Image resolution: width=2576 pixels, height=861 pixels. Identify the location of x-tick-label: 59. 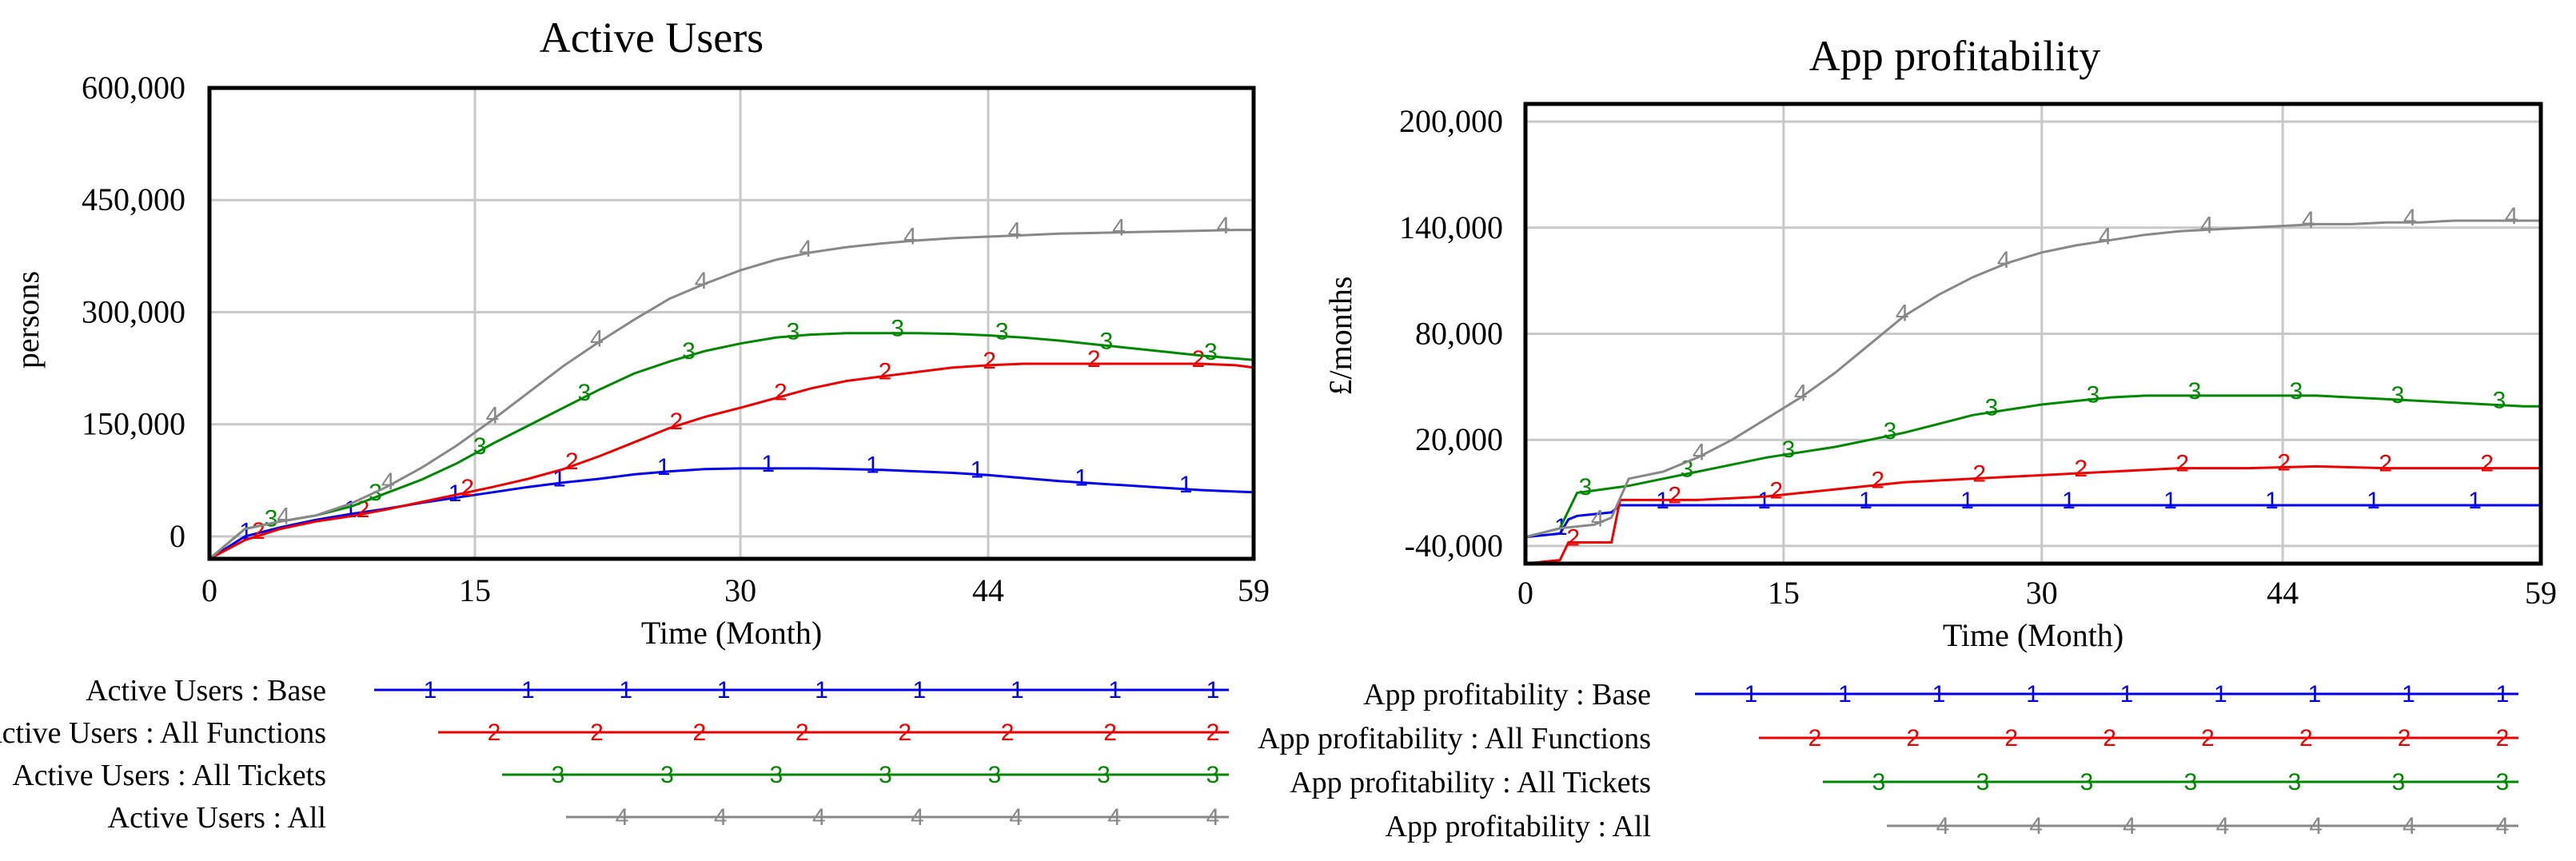
(2541, 593).